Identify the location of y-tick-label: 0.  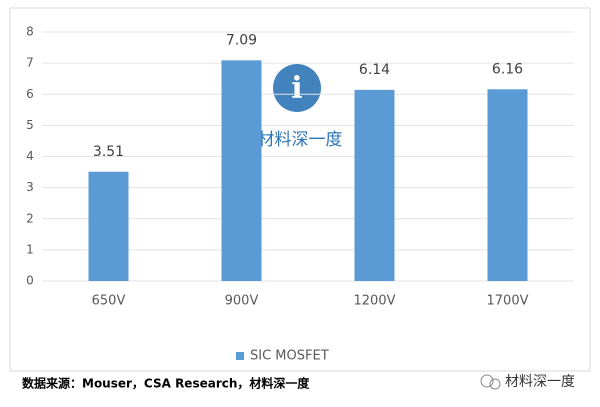
(30, 281).